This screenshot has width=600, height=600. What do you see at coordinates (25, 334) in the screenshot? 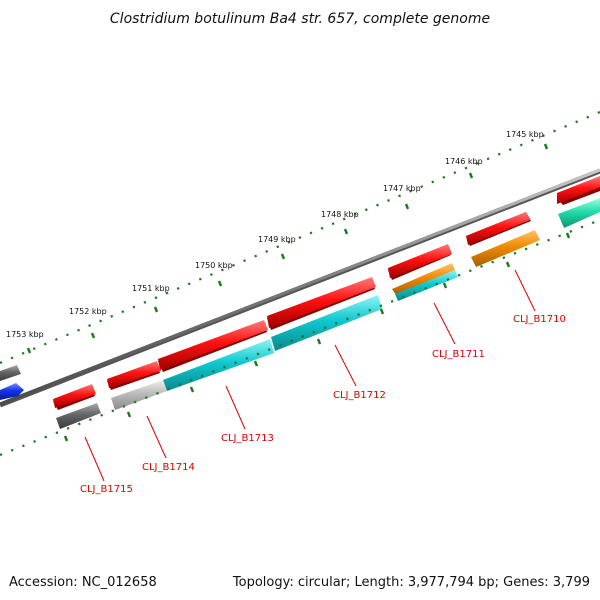
I see `kbp-label: 1753 kbp` at bounding box center [25, 334].